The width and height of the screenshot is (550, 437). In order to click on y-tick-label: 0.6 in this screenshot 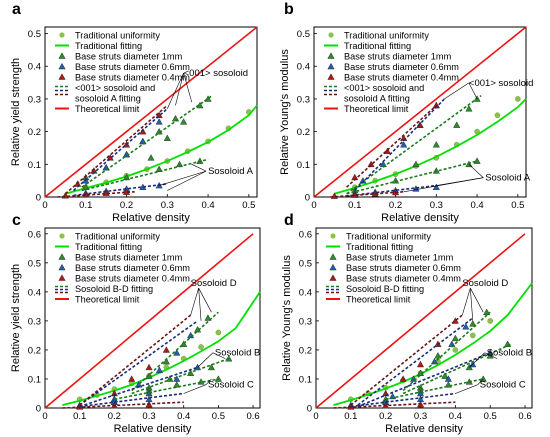, I will do `click(34, 234)`.